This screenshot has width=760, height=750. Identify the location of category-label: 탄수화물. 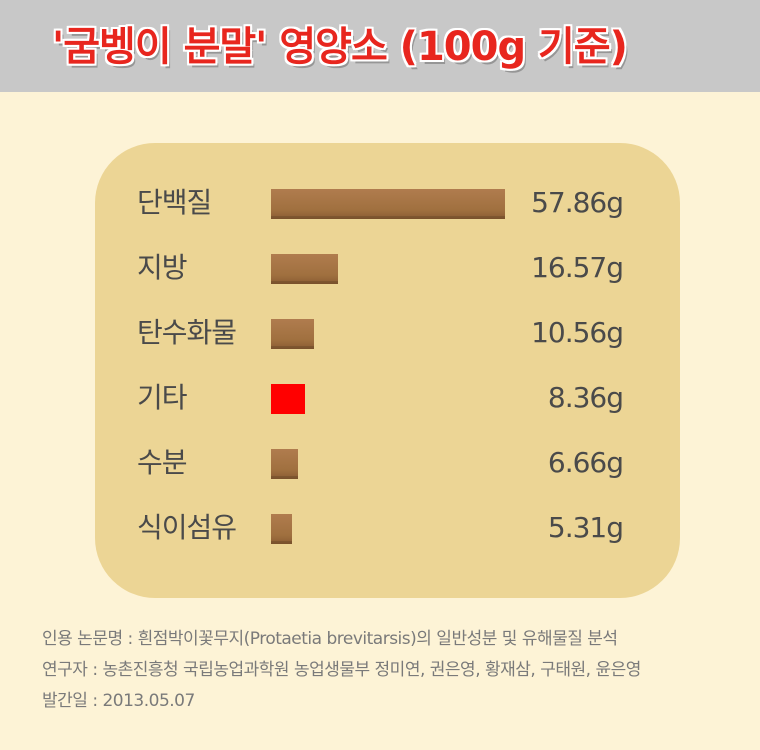
(187, 332).